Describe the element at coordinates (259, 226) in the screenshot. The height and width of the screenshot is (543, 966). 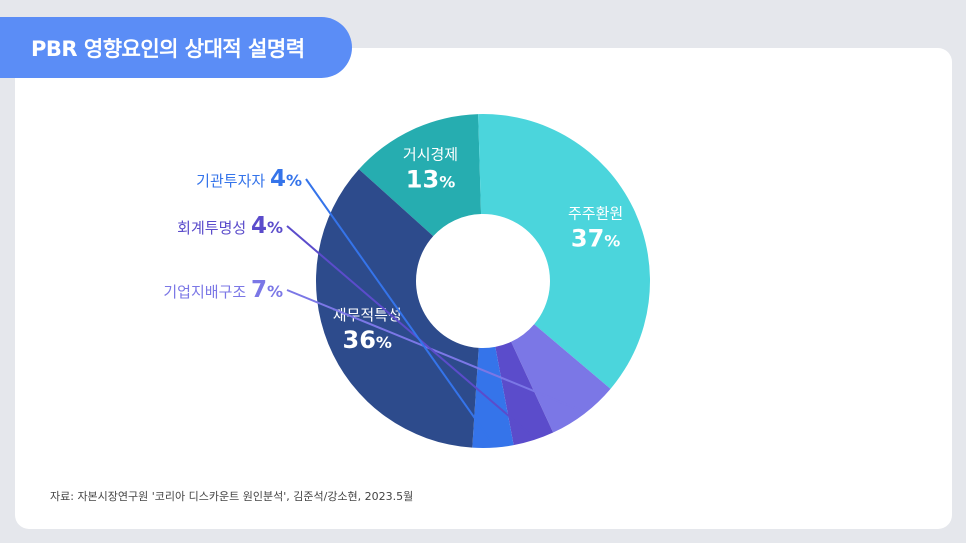
I see `slice-value-3: 4` at that location.